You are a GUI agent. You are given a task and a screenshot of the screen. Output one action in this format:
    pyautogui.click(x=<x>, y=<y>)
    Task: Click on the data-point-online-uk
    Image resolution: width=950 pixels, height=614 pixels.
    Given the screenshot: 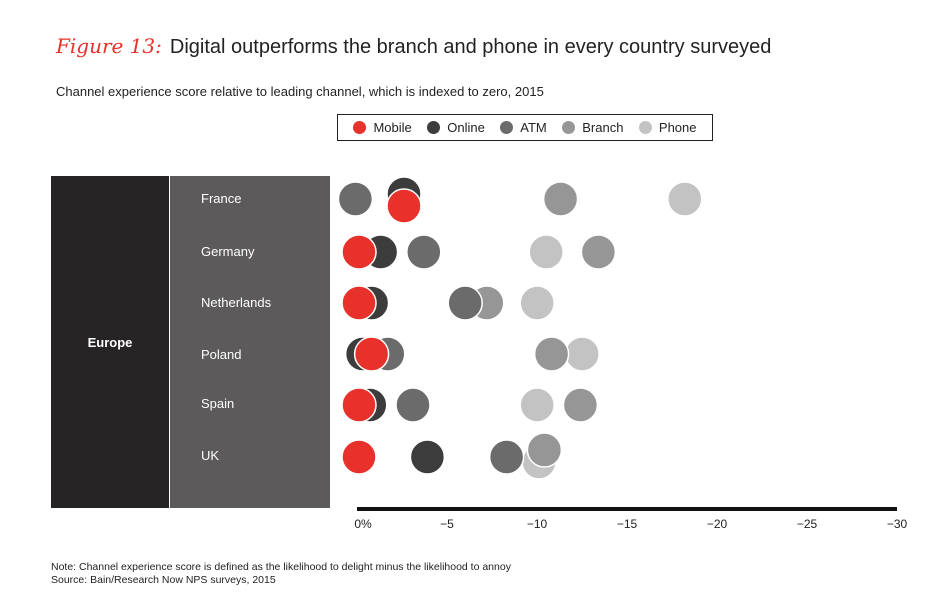 What is the action you would take?
    pyautogui.click(x=427, y=457)
    